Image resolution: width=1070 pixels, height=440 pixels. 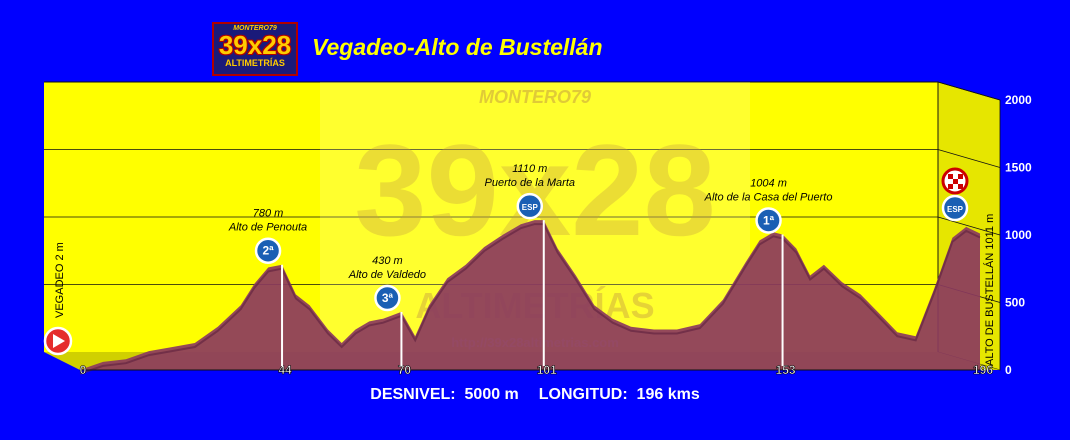 I want to click on logo-main-text: 39x28, so click(x=255, y=45).